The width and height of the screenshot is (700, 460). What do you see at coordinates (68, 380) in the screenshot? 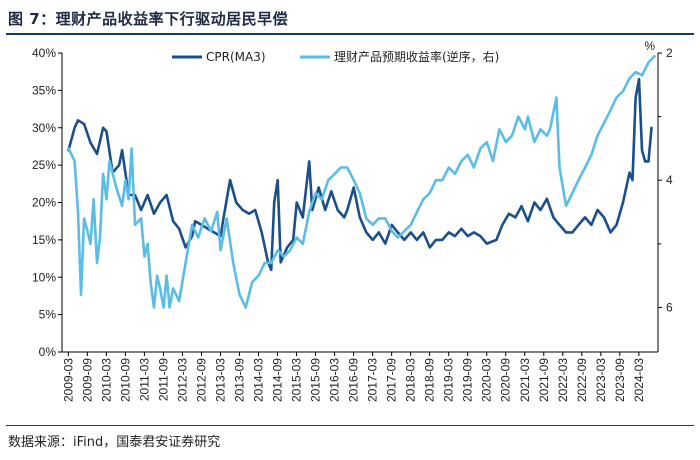
I see `x-tick-label: 2009-03` at bounding box center [68, 380].